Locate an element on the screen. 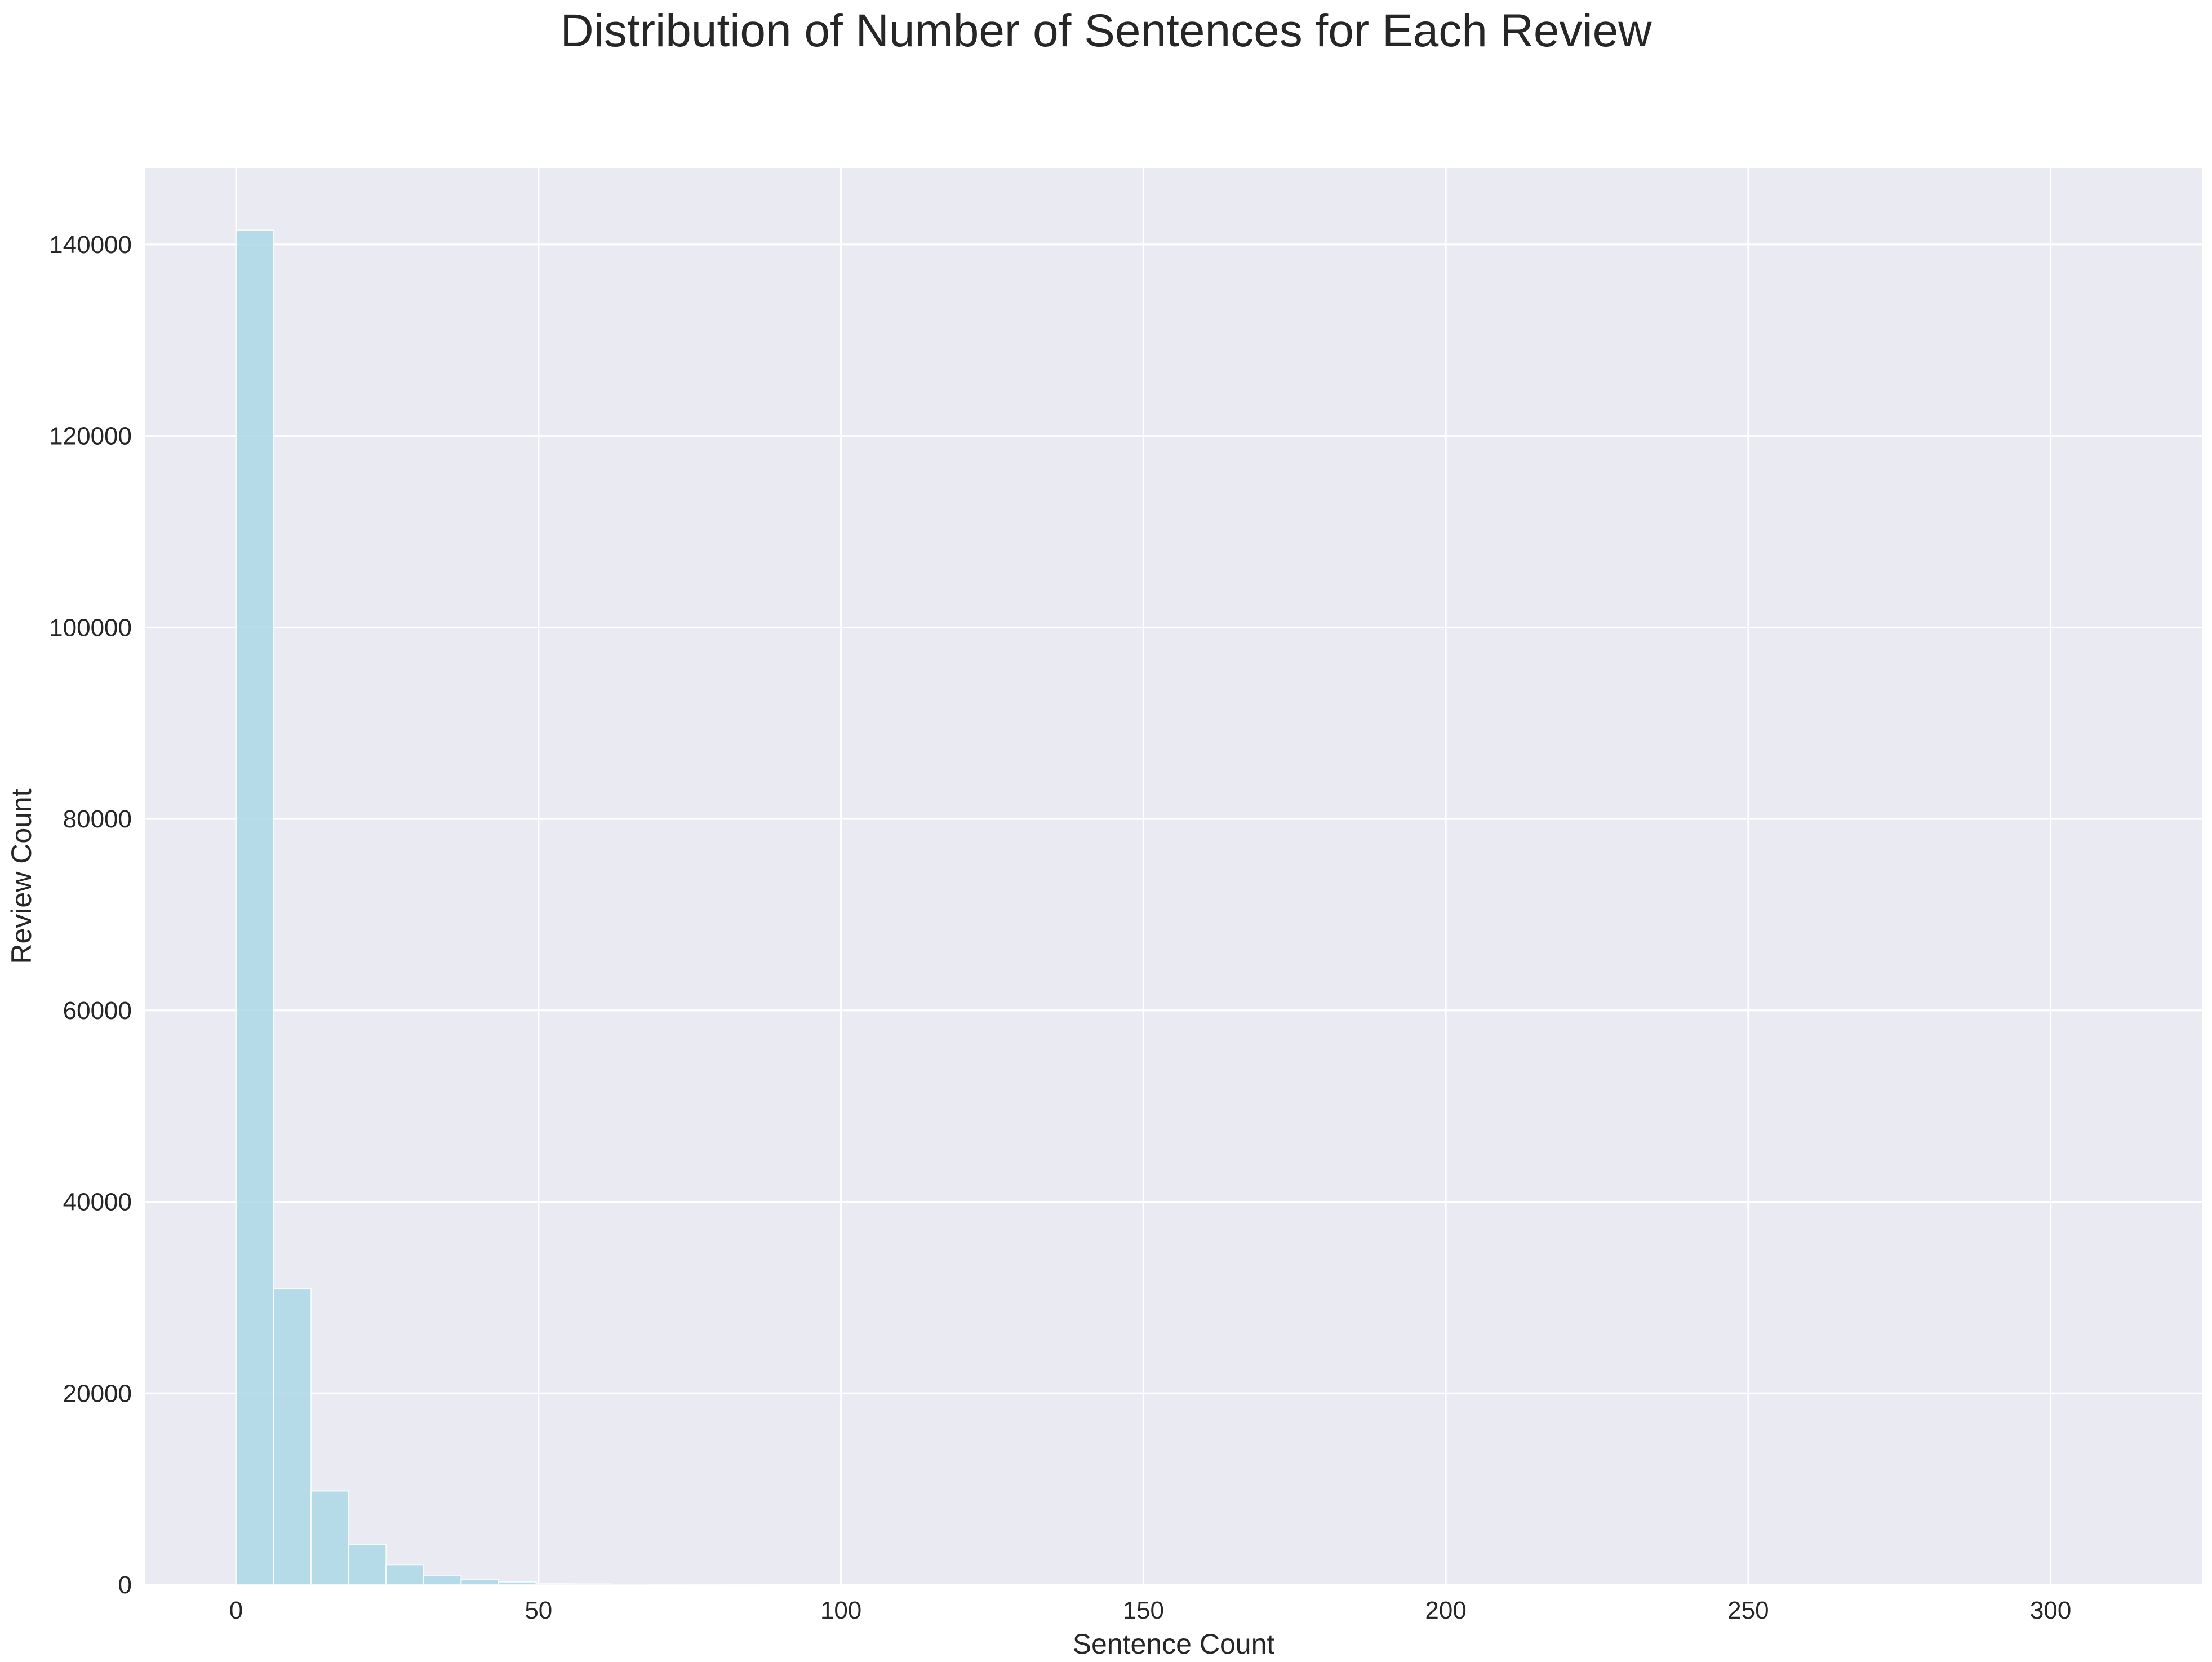 This screenshot has width=2212, height=1662. y-tick-label: 80000 is located at coordinates (97, 819).